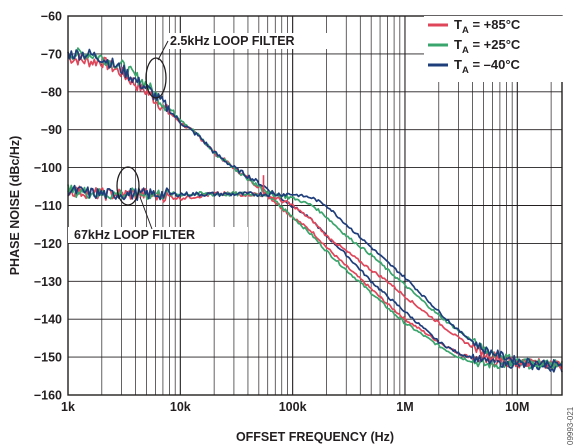 This screenshot has height=448, width=580. I want to click on figure-id: 09993-021, so click(570, 425).